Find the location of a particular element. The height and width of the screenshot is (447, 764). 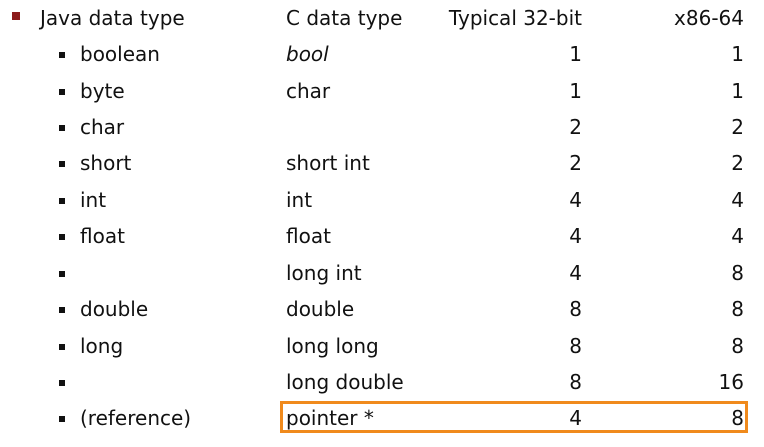

size-x86-64-cell: 16 is located at coordinates (731, 382).